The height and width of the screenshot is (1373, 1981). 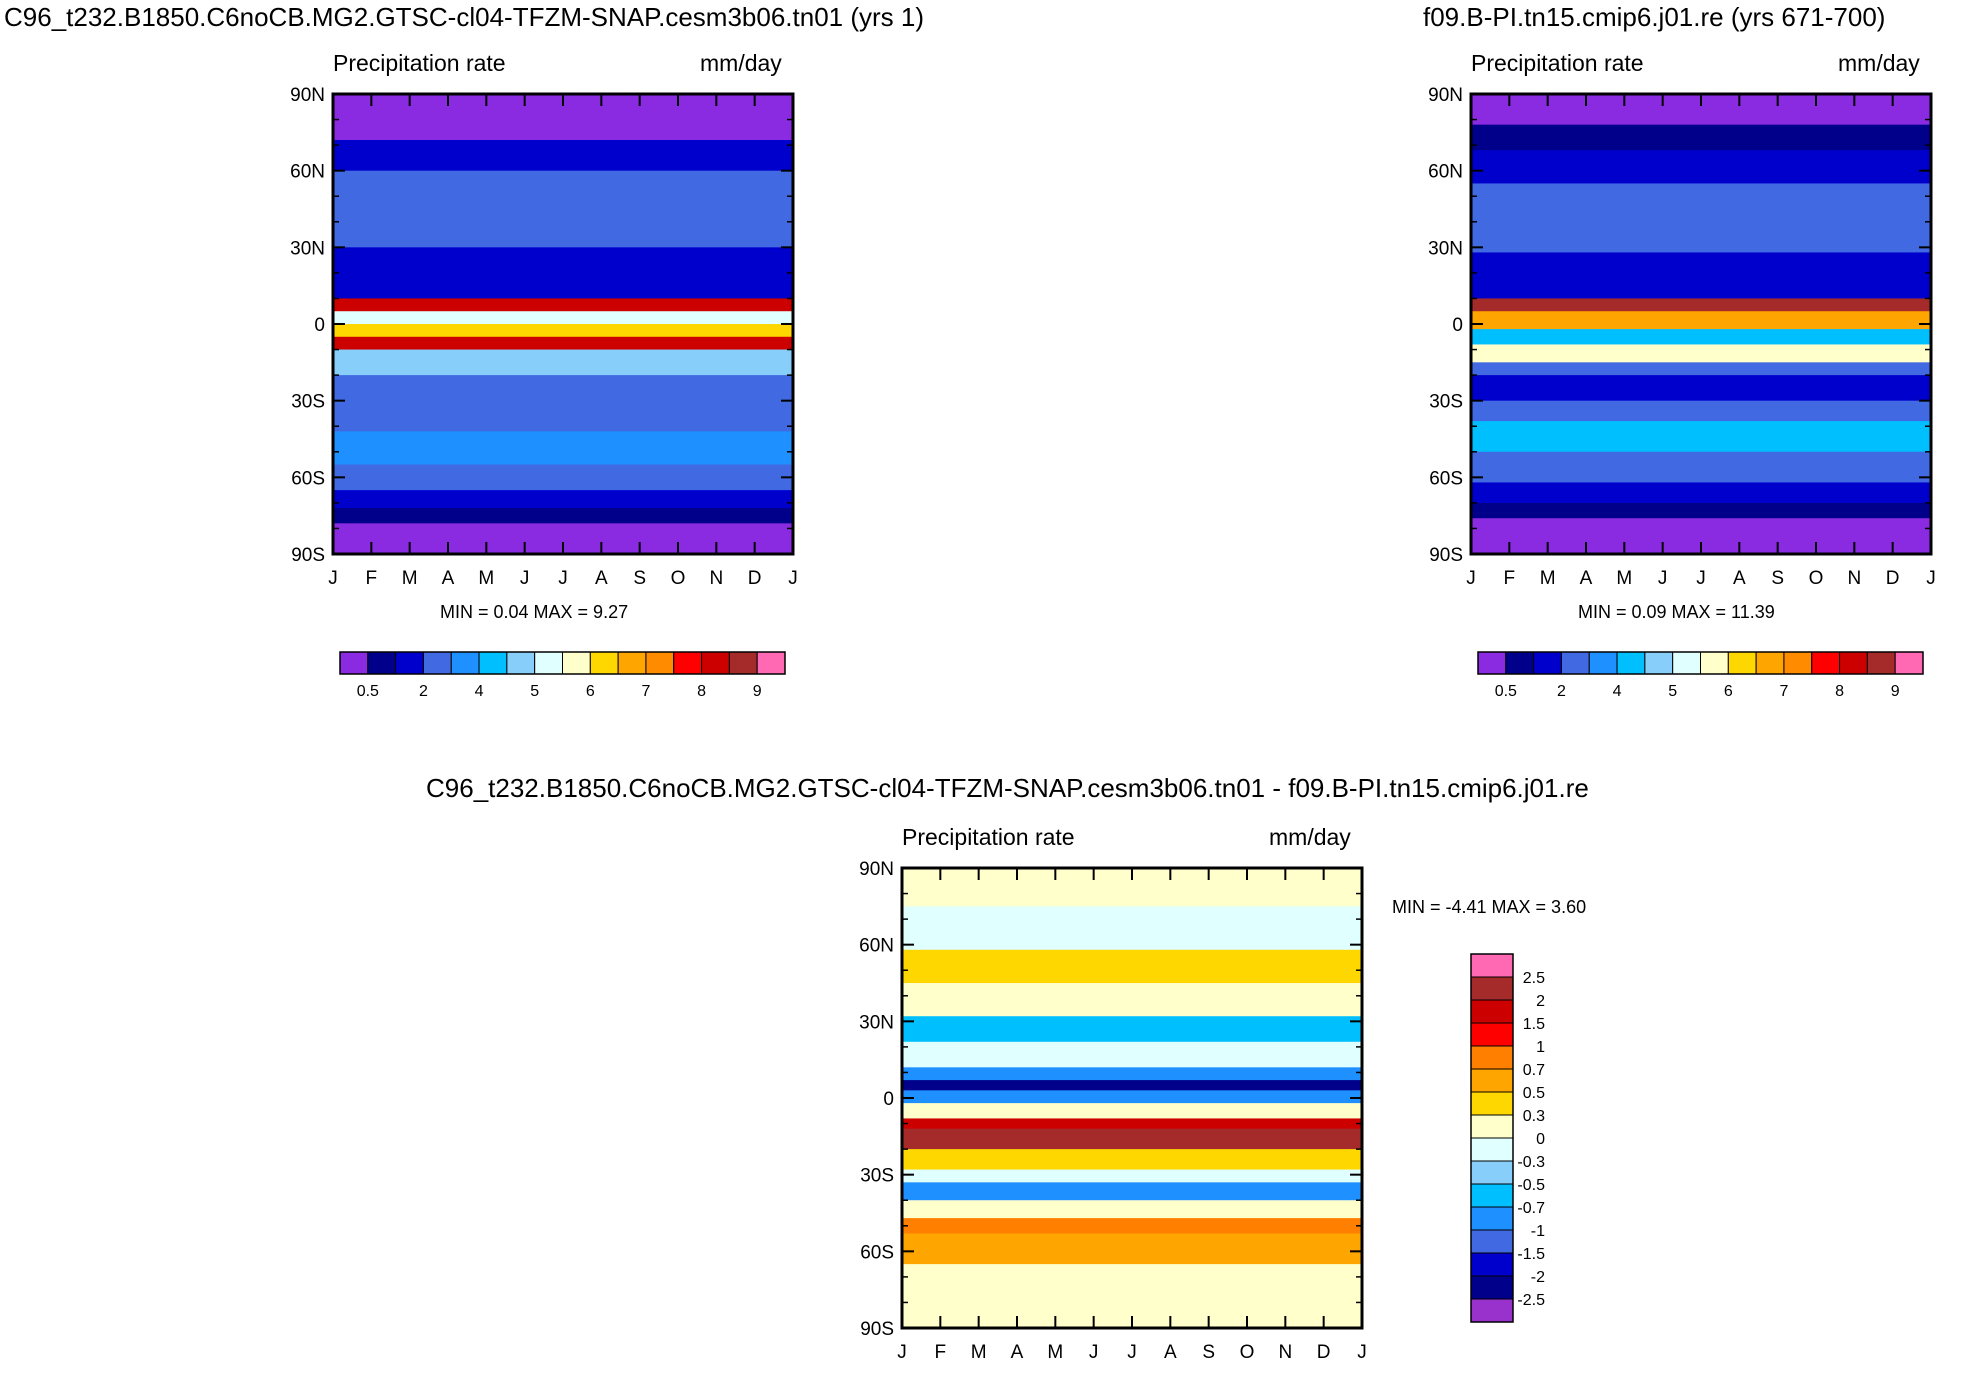 I want to click on right-label-top-right: mm/day, so click(x=1879, y=63).